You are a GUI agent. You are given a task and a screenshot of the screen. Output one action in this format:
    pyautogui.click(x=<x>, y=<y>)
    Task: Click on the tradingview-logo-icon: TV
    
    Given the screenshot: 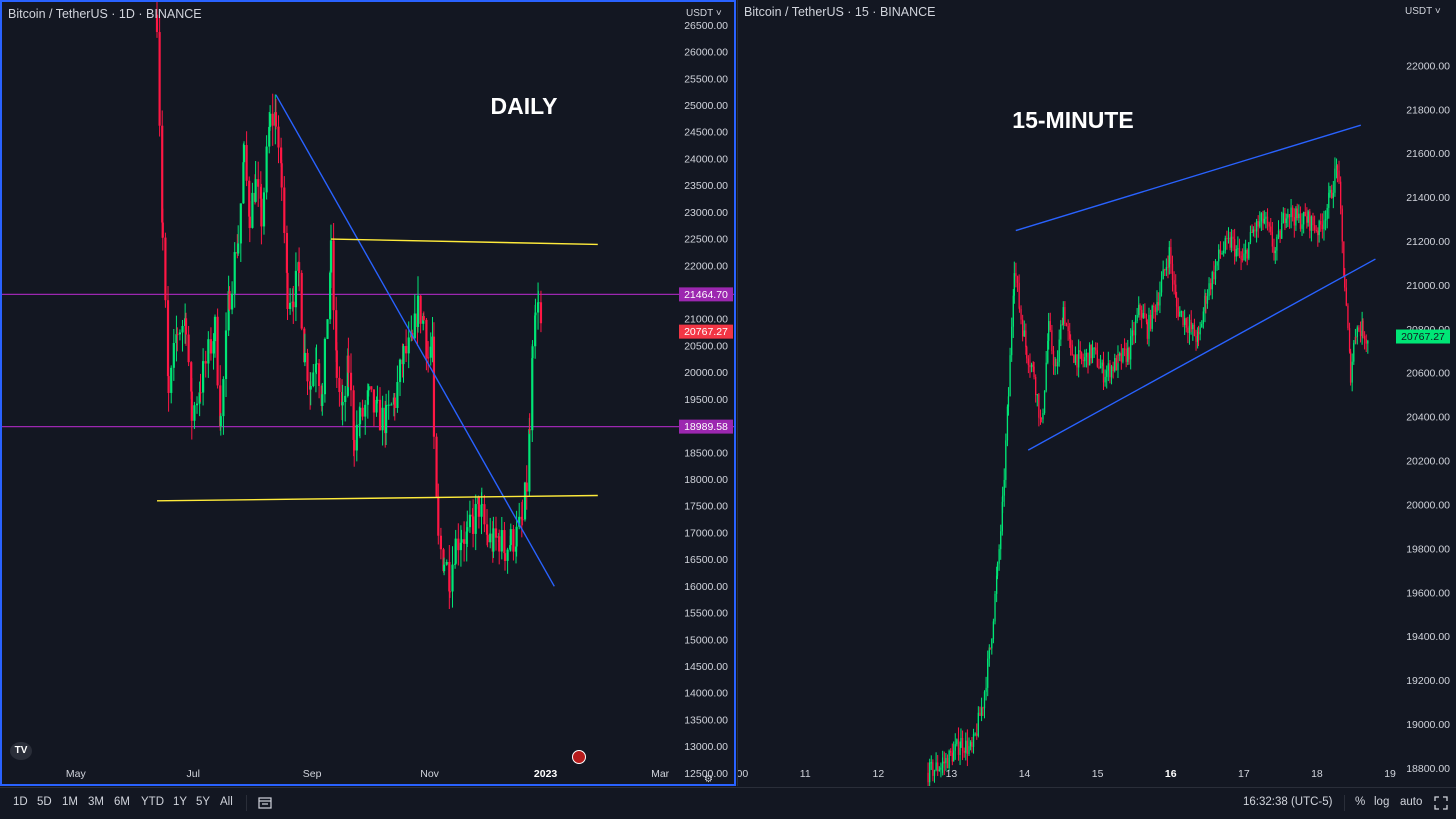 What is the action you would take?
    pyautogui.click(x=21, y=751)
    